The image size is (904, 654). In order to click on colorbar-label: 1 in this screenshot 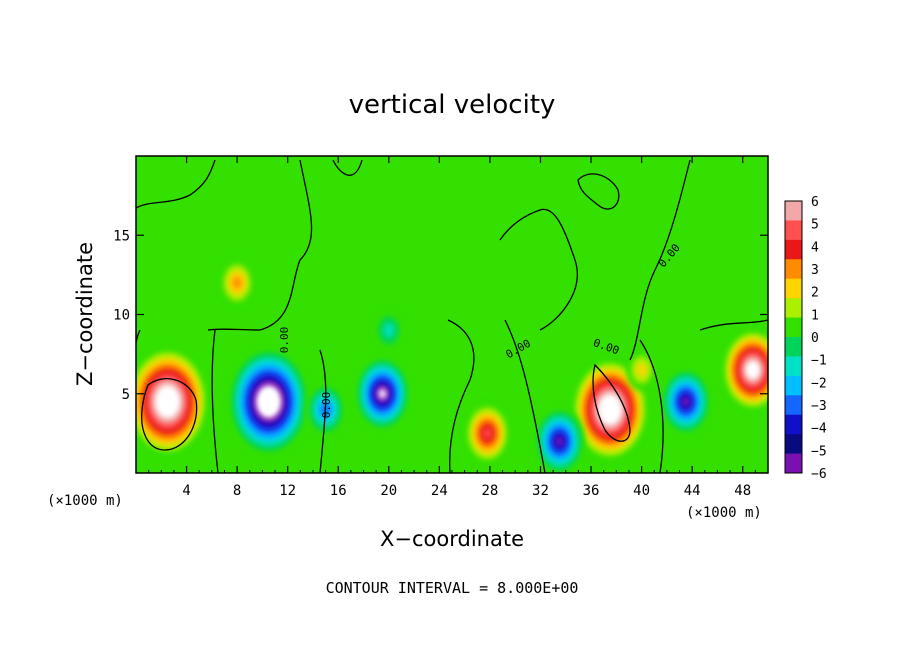, I will do `click(815, 315)`.